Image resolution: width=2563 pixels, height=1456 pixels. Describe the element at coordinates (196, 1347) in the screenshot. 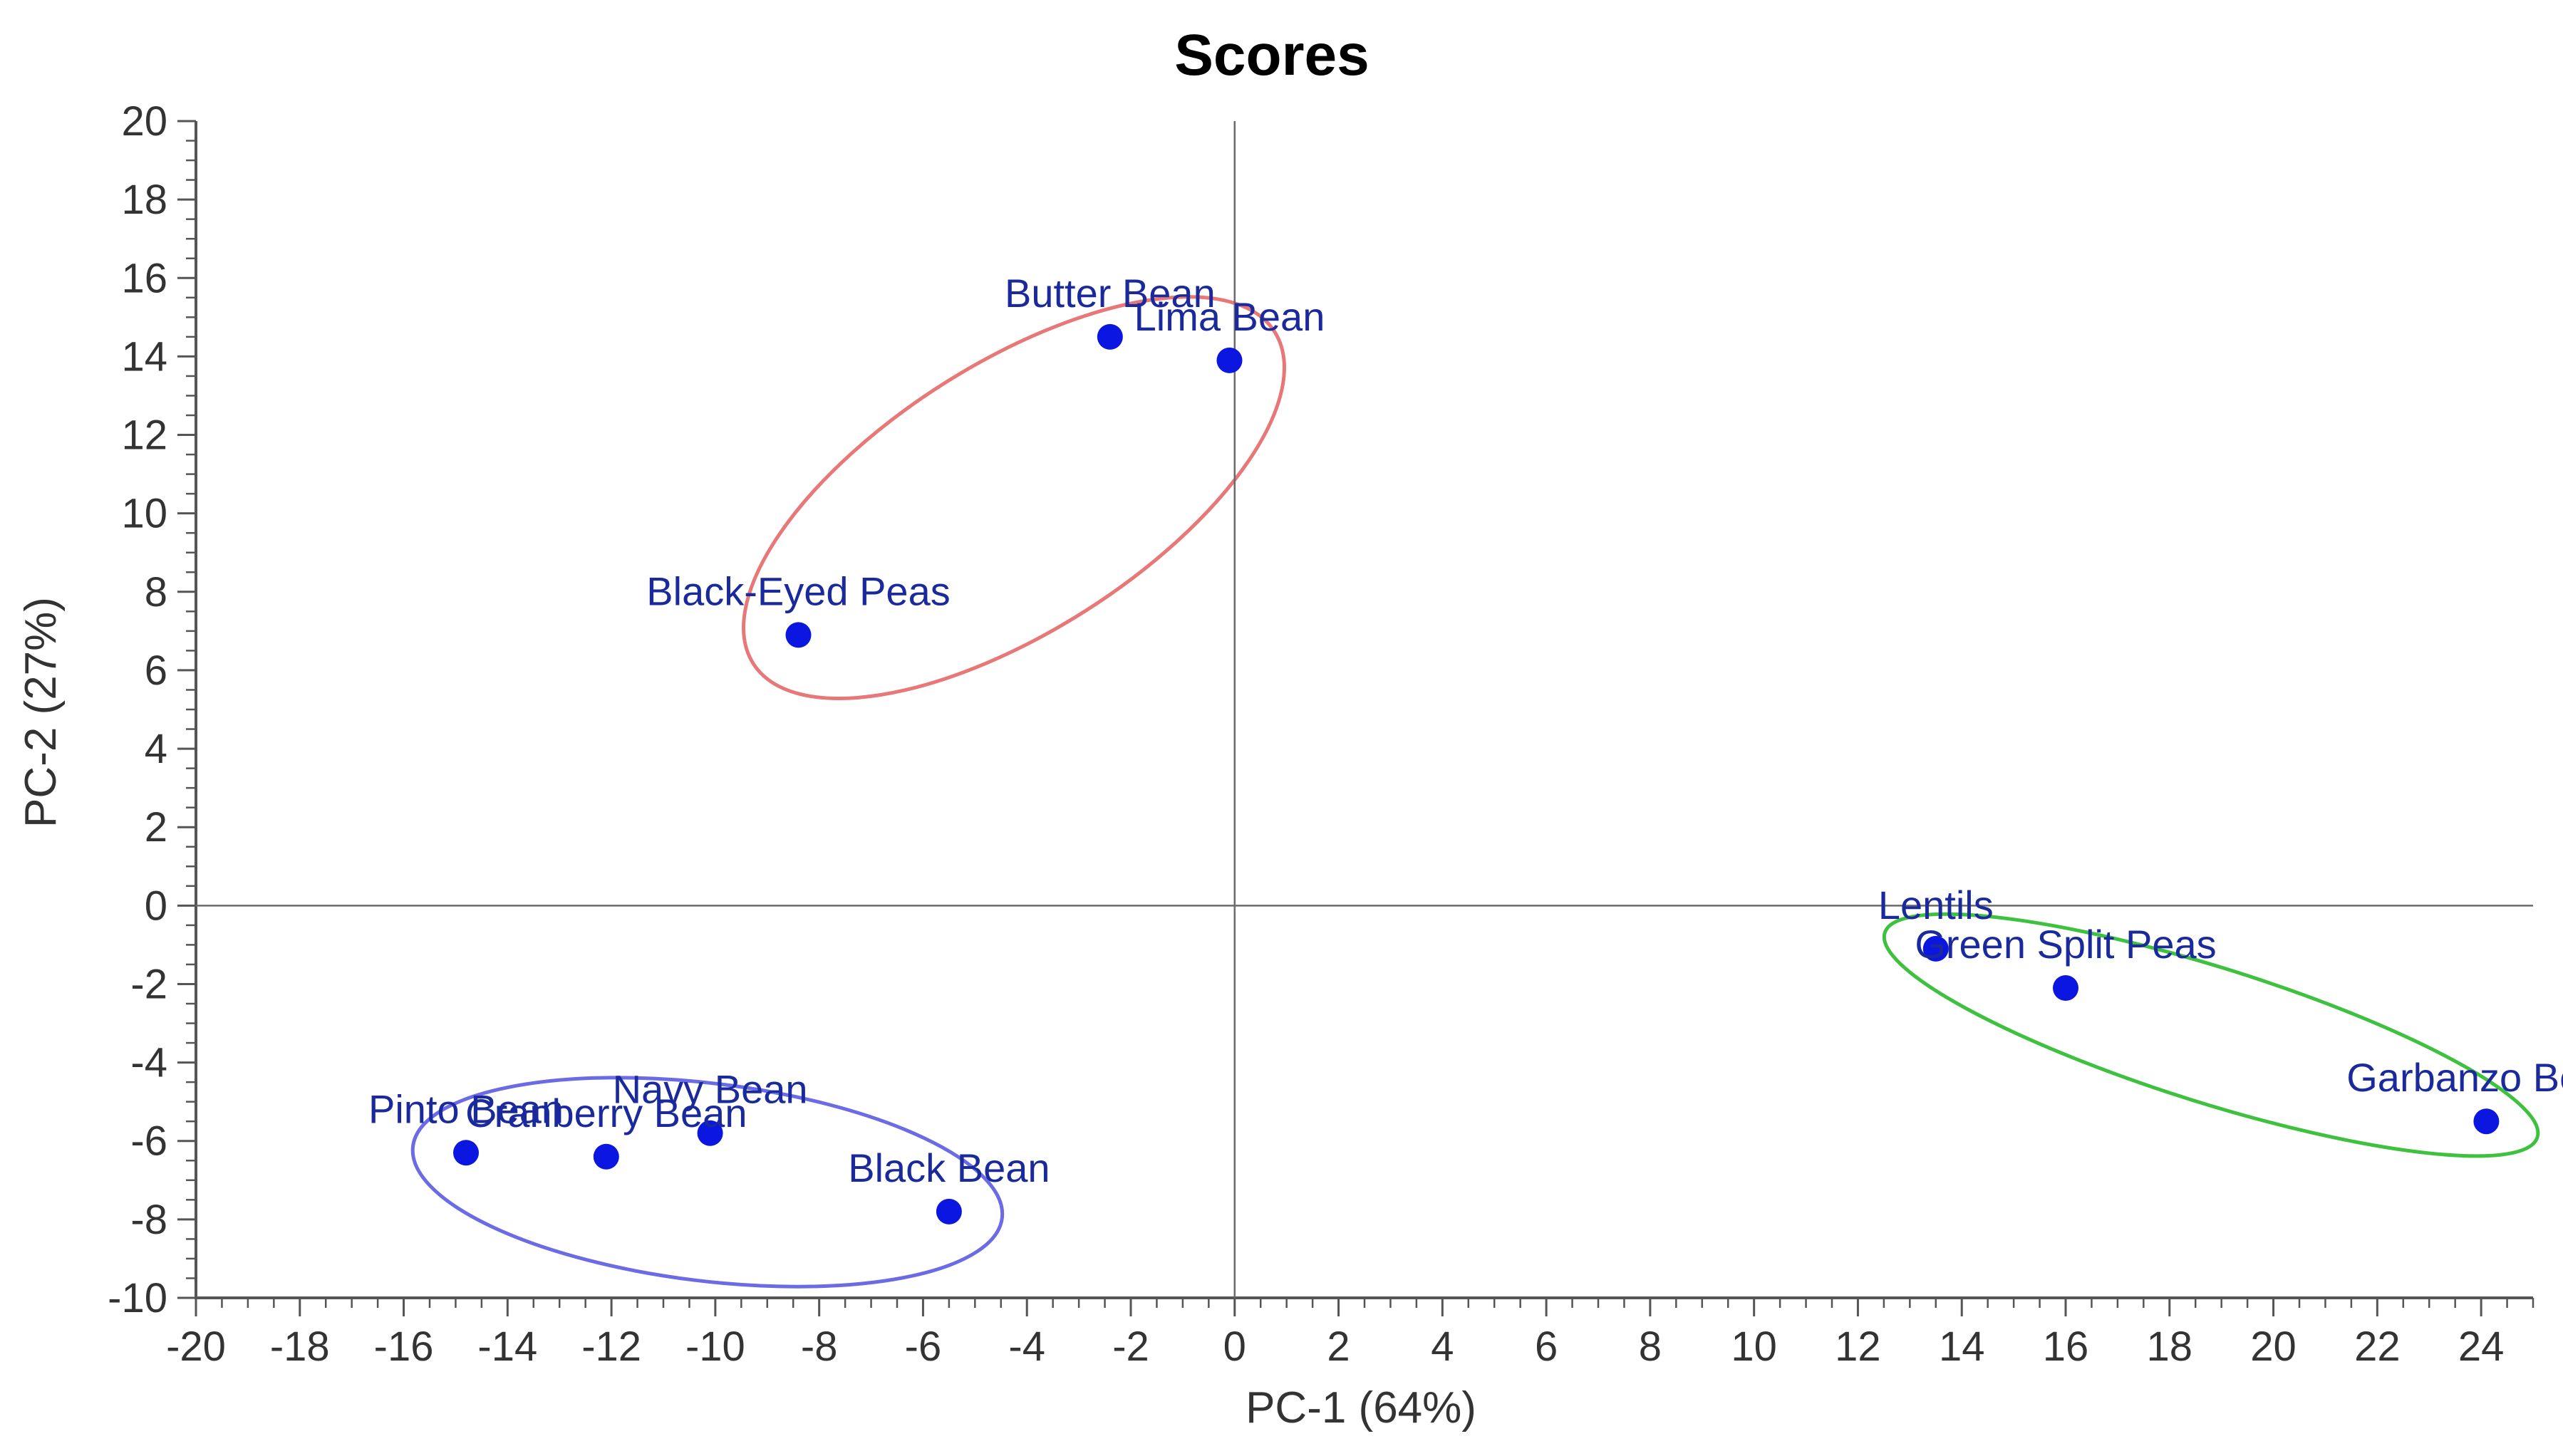

I see `x-tick-label: -20` at that location.